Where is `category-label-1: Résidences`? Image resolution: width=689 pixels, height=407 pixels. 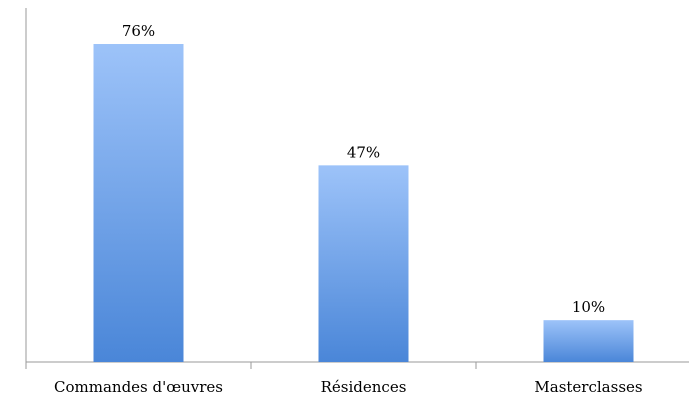
category-label-1: Résidences is located at coordinates (364, 387).